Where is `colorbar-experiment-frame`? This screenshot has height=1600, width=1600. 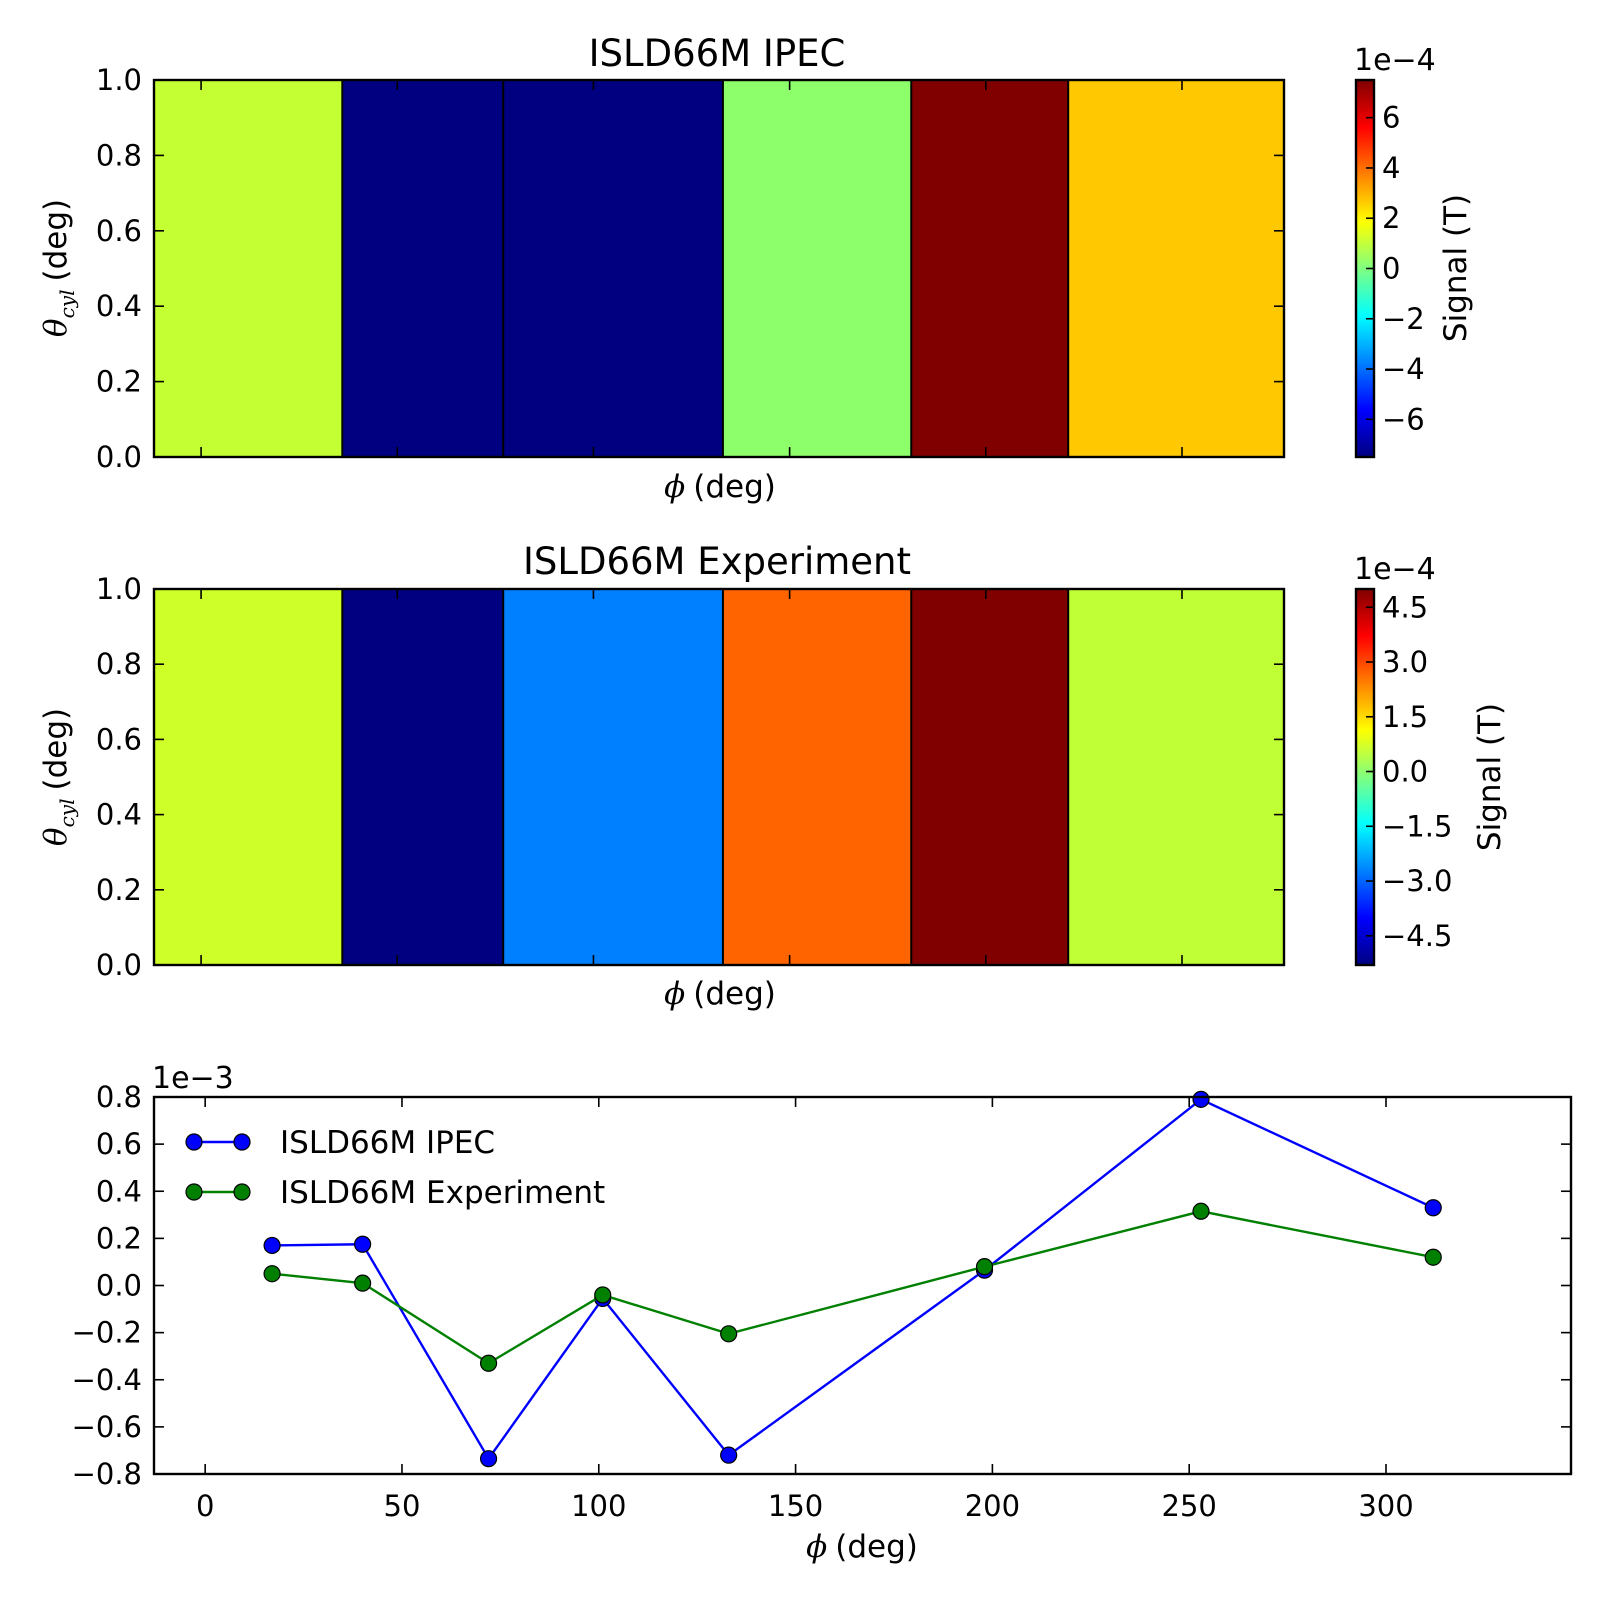 colorbar-experiment-frame is located at coordinates (1365, 777).